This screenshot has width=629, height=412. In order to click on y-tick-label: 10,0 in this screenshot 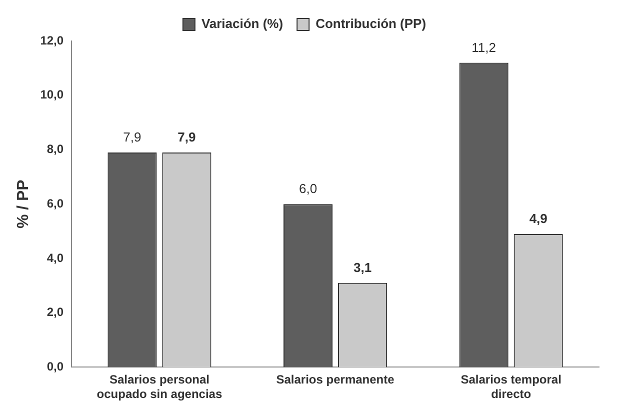, I will do `click(52, 95)`.